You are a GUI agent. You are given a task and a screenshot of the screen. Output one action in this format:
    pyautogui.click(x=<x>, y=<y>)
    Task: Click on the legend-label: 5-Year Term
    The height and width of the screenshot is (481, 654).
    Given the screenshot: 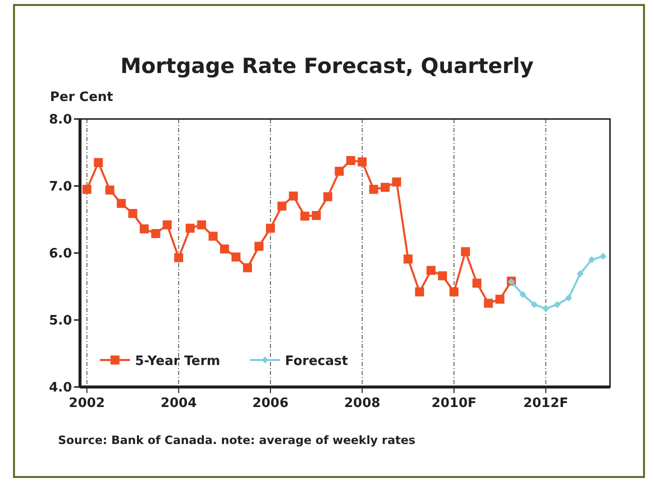 What is the action you would take?
    pyautogui.click(x=177, y=361)
    